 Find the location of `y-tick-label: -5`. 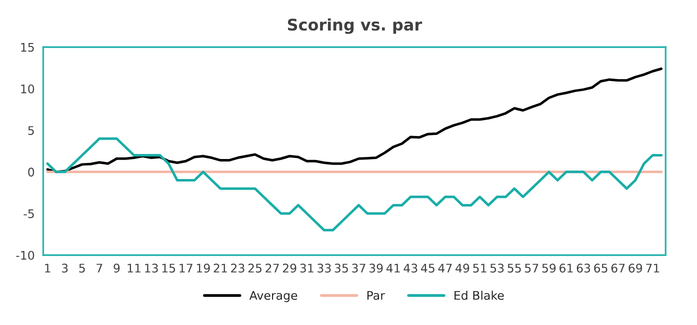

y-tick-label: -5 is located at coordinates (29, 213).